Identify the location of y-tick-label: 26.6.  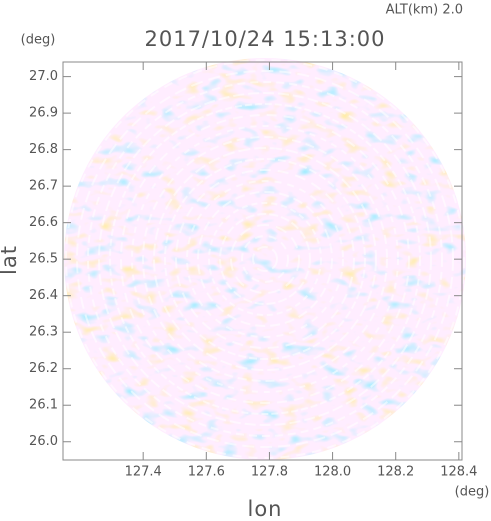
(43, 222).